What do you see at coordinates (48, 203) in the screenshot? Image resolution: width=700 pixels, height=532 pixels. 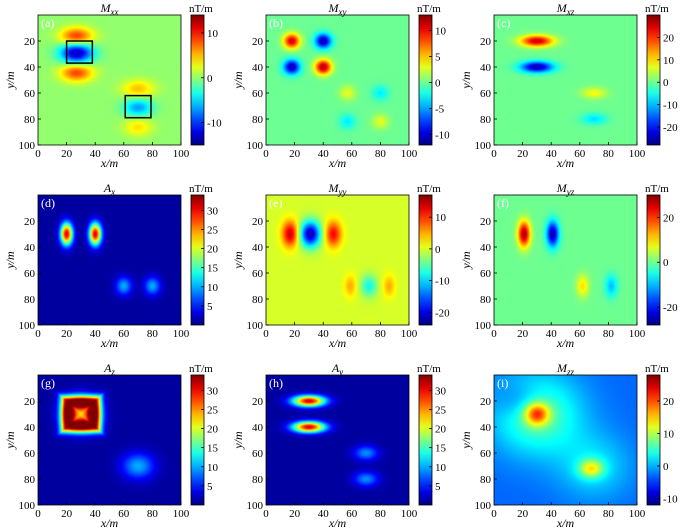 I see `panel-label: (d)` at bounding box center [48, 203].